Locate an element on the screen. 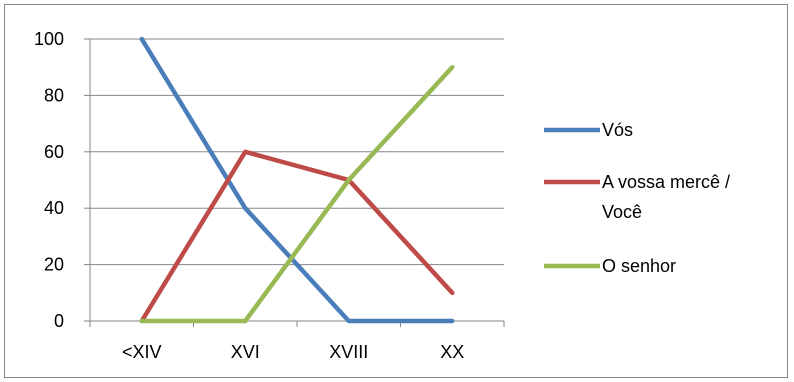 The height and width of the screenshot is (382, 794). legend-label-line: A vossa mercê / is located at coordinates (666, 182).